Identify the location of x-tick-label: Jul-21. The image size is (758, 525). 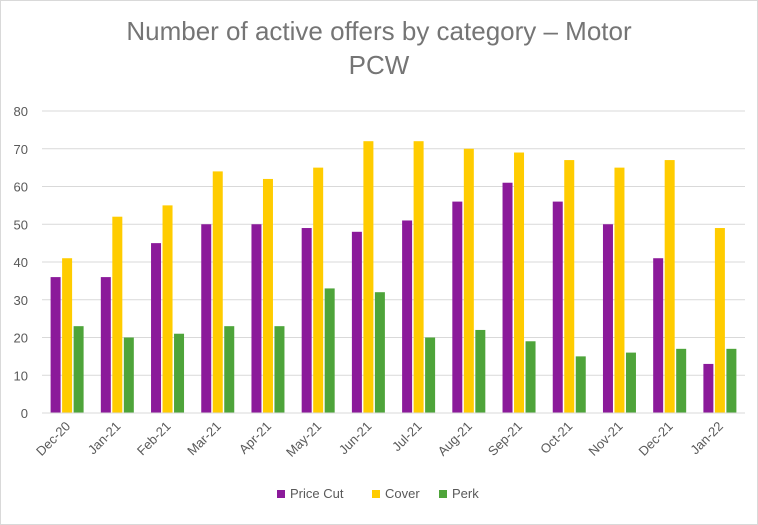
(407, 437).